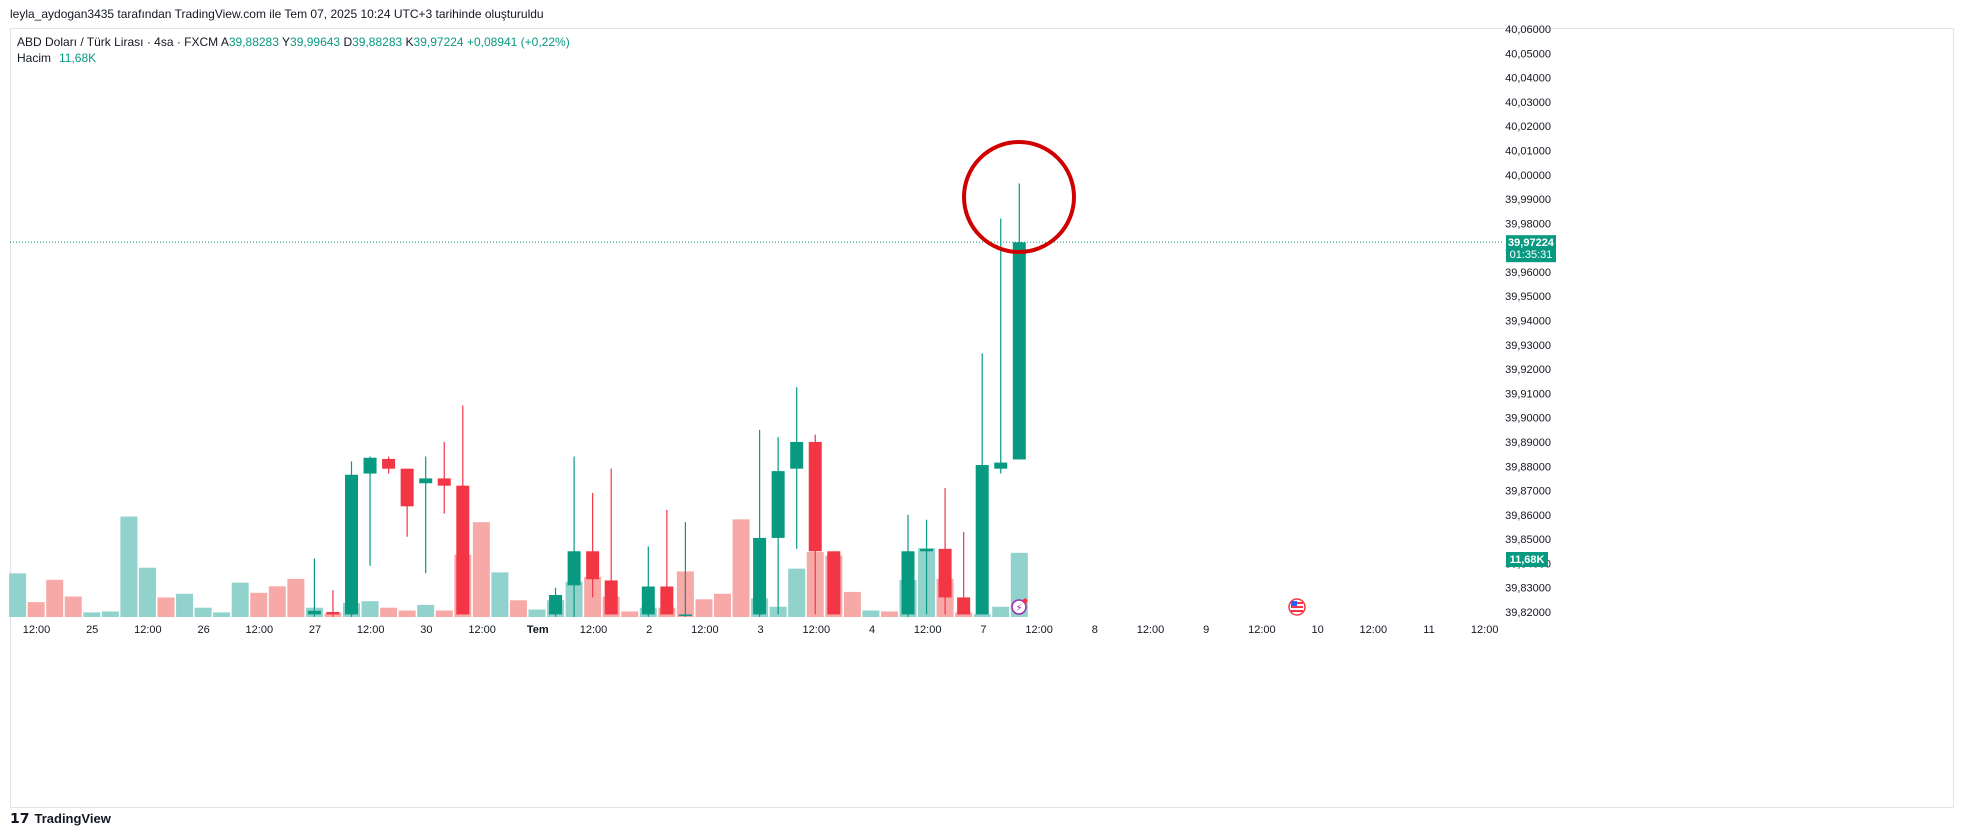  I want to click on y-tick-label: 40,06000, so click(1528, 30).